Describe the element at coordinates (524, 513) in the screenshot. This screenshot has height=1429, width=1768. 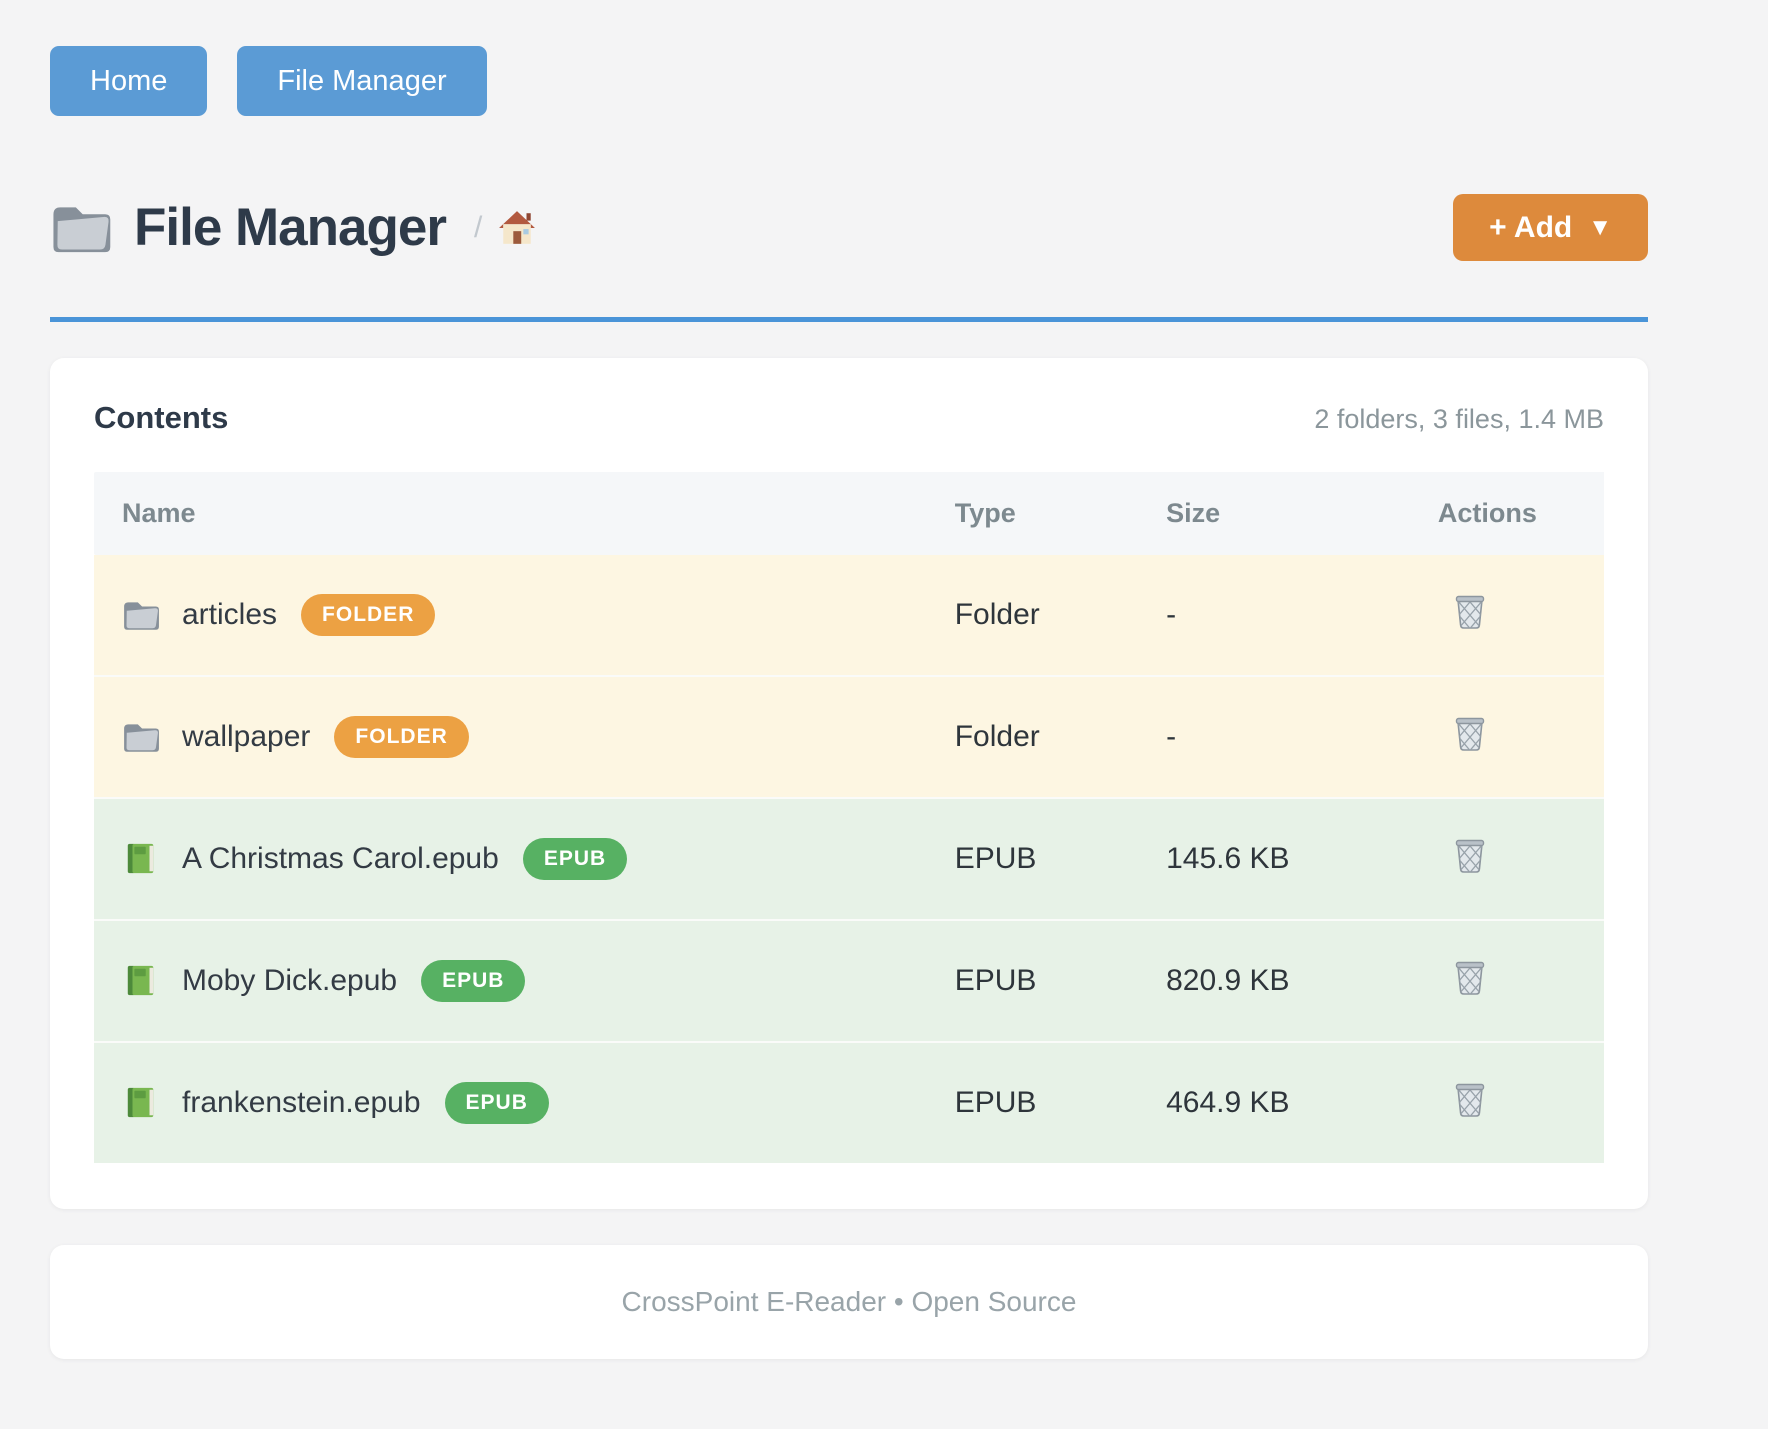
I see `column-header-name: Name` at that location.